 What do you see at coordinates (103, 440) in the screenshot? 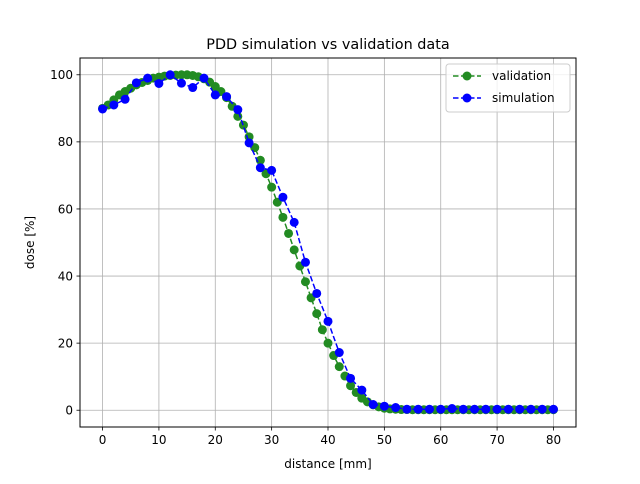
I see `x-tick-label: 0` at bounding box center [103, 440].